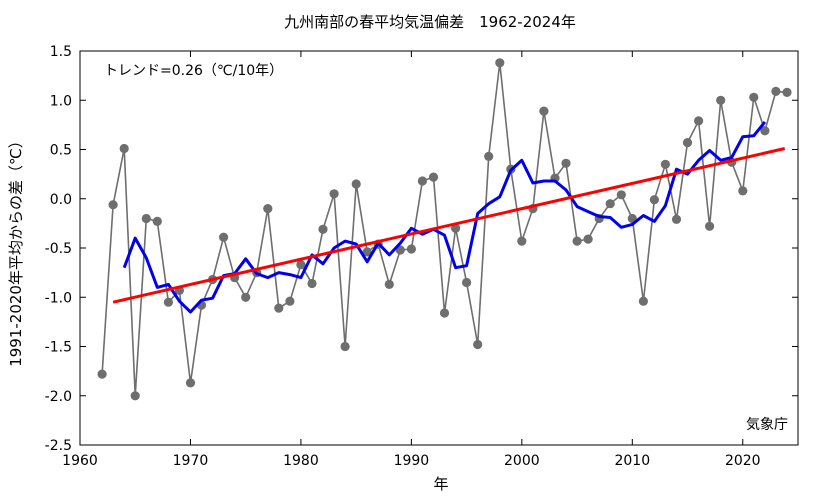  Describe the element at coordinates (61, 101) in the screenshot. I see `y-tick-label: 1.0` at that location.